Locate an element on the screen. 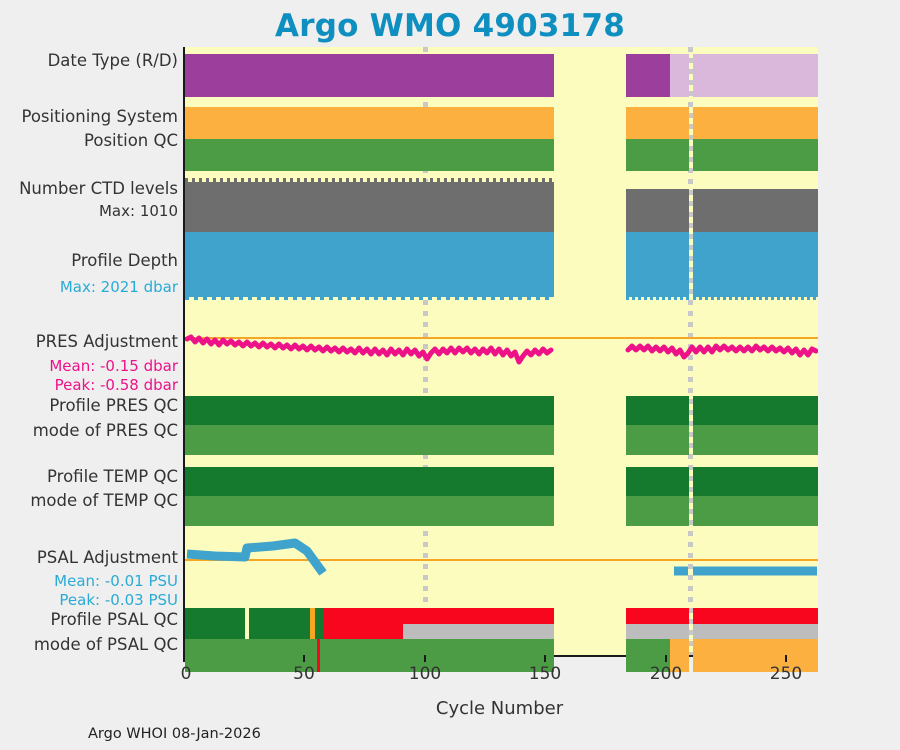  xtick-label-150: 150 is located at coordinates (545, 674).